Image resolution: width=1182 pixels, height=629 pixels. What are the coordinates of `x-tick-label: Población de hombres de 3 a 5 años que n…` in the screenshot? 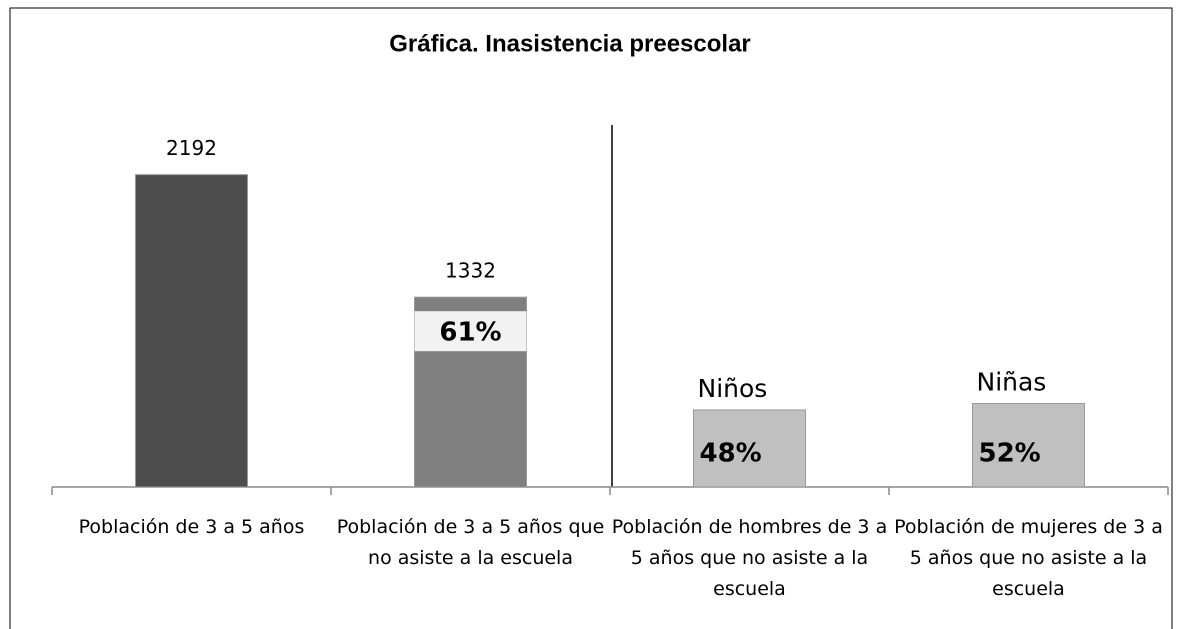 It's located at (749, 558).